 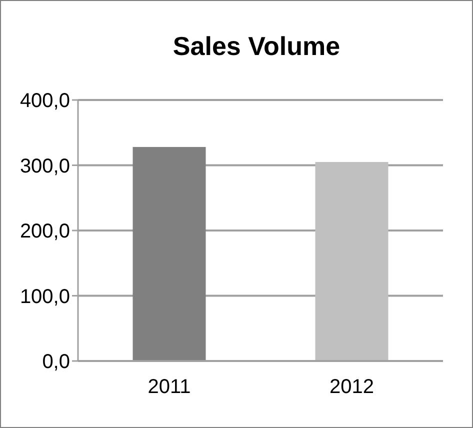 I want to click on y-tick-label: 300,0, so click(x=45, y=166).